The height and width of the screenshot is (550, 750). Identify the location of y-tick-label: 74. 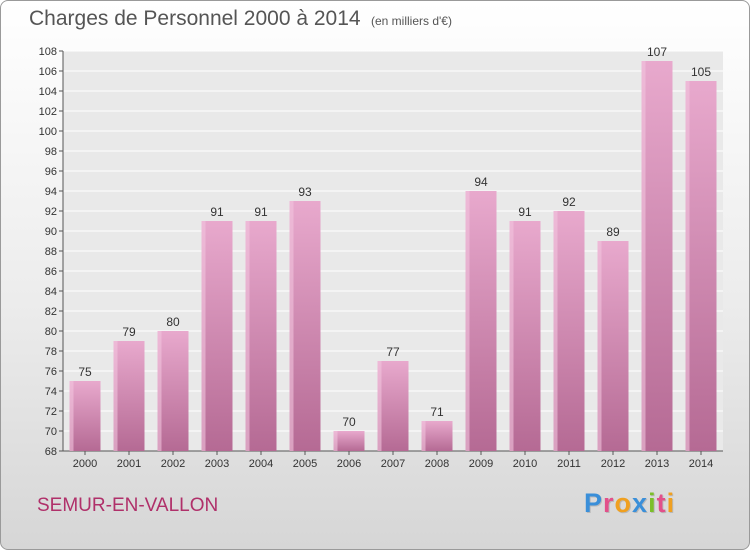
(51, 392).